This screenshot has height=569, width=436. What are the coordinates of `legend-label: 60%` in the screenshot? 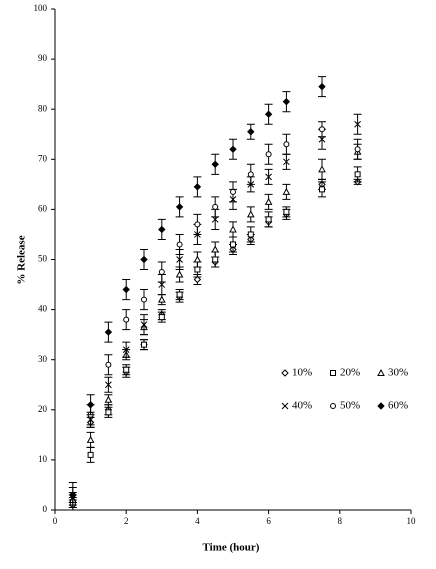 It's located at (398, 406).